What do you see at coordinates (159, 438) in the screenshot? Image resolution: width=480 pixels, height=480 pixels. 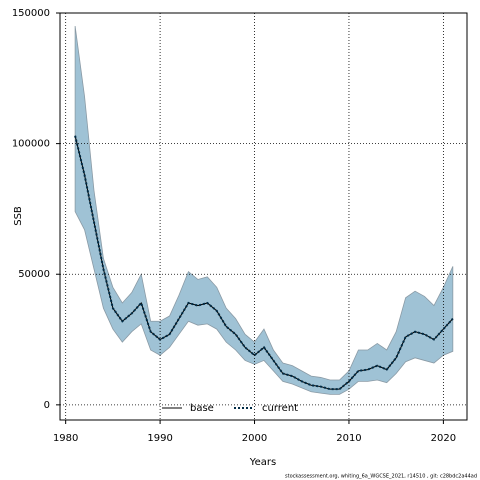 I see `x-tick-label: 1990` at bounding box center [159, 438].